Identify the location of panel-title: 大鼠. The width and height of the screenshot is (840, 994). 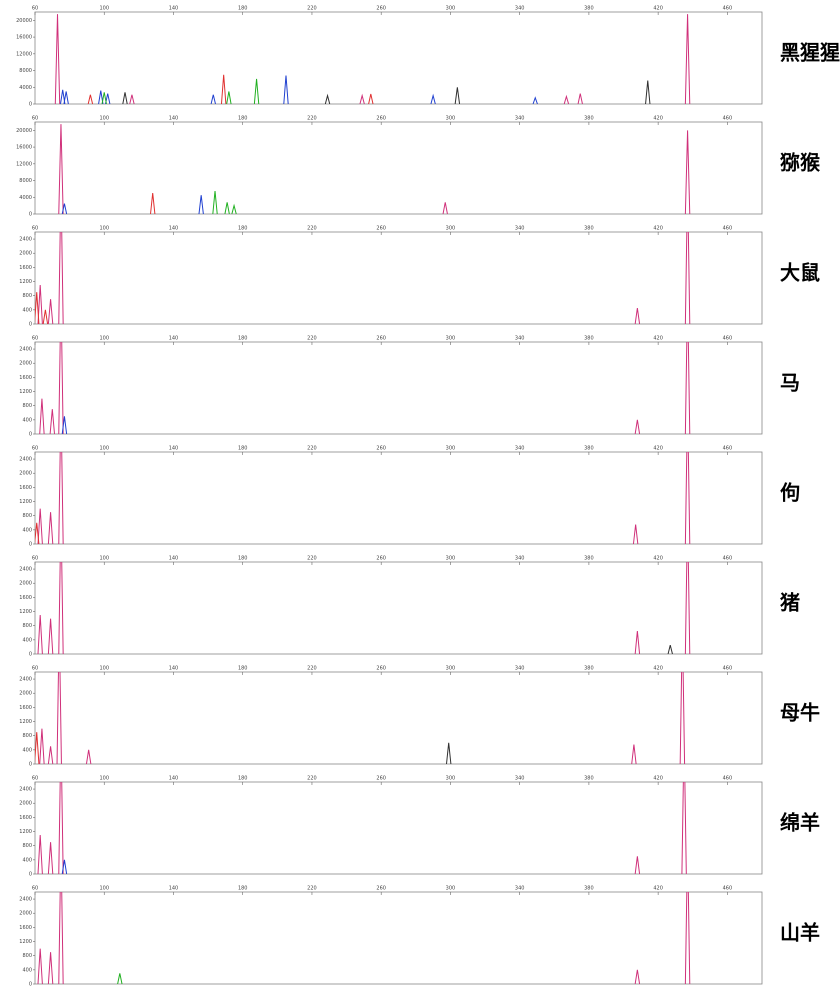
(800, 273).